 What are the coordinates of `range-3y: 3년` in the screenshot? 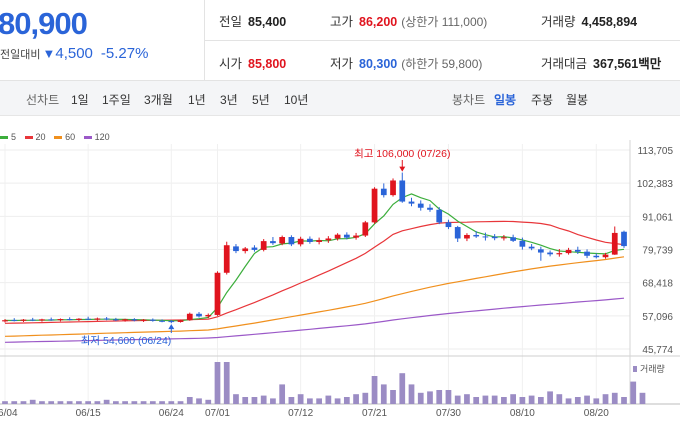 It's located at (229, 100).